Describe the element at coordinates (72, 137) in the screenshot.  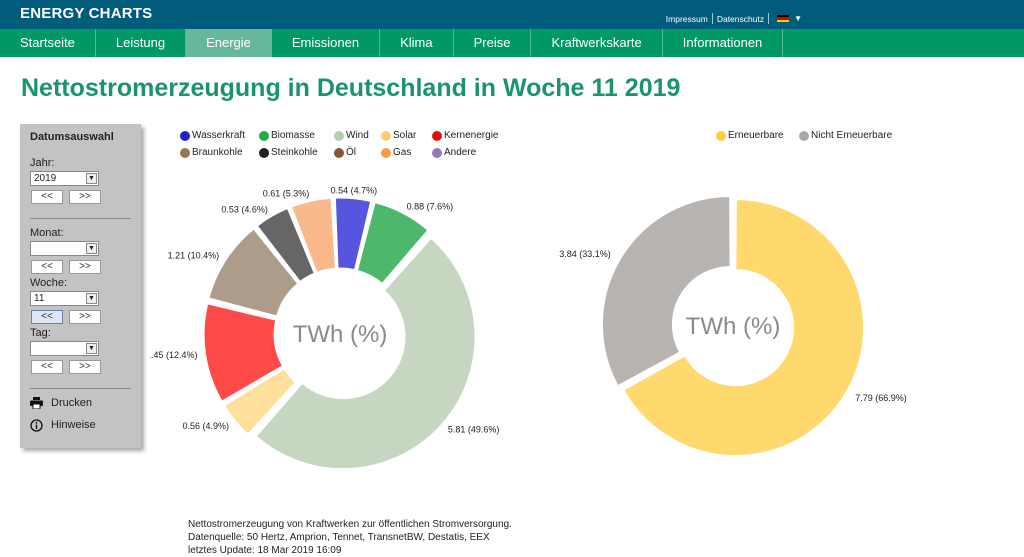
I see `date-selection-title: Datumsauswahl` at that location.